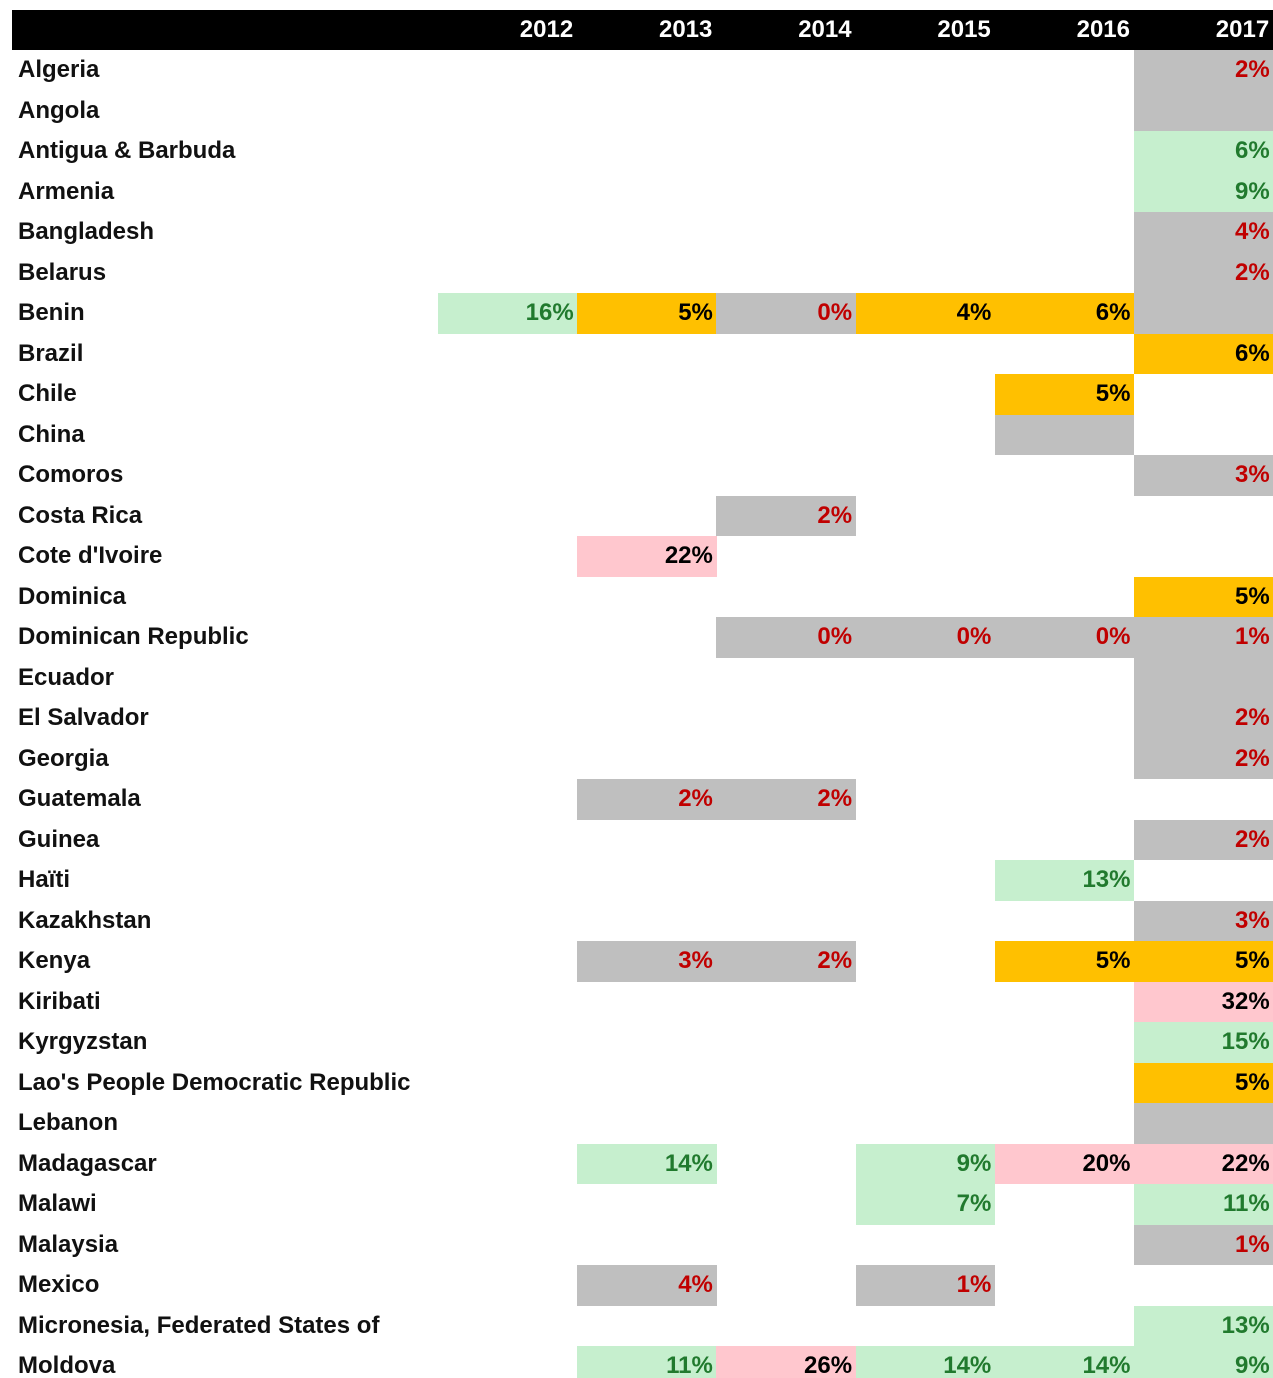  What do you see at coordinates (51, 434) in the screenshot?
I see `country-name: China` at bounding box center [51, 434].